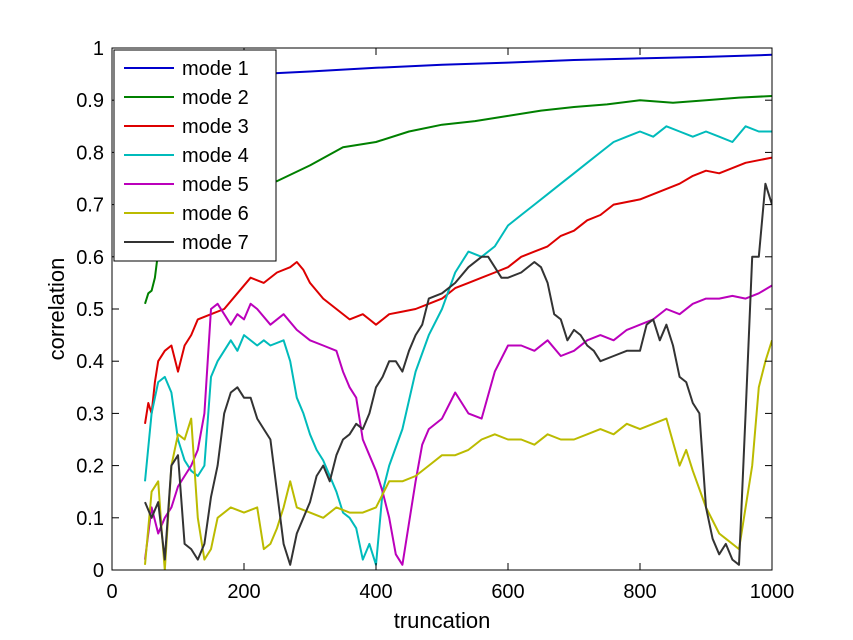  What do you see at coordinates (90, 310) in the screenshot?
I see `y-tick-label: 0.5` at bounding box center [90, 310].